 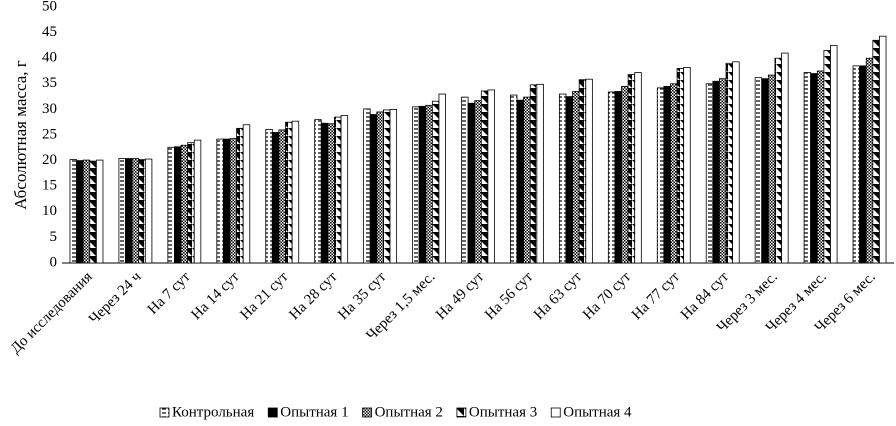 I want to click on legend-label: Опытная 1, so click(x=314, y=412).